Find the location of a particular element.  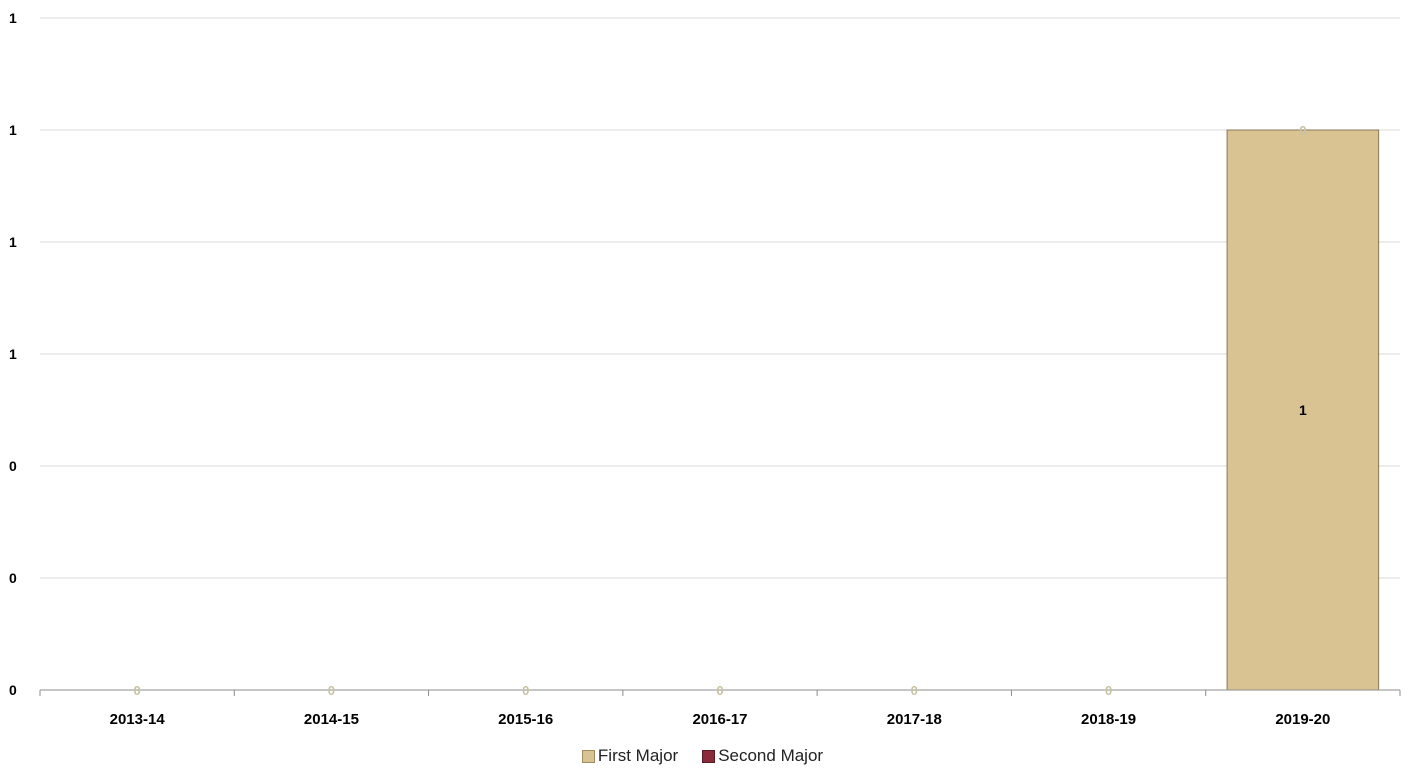

legend-item-second-major: Second Major is located at coordinates (762, 756).